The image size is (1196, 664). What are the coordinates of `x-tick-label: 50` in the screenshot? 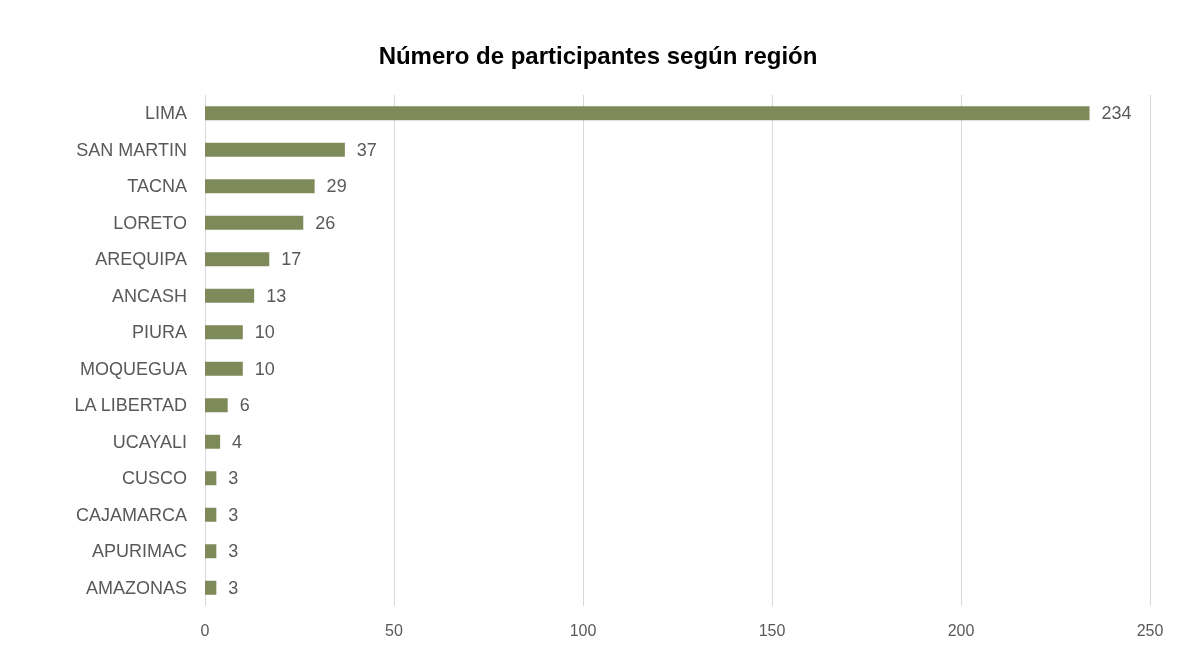 It's located at (394, 630).